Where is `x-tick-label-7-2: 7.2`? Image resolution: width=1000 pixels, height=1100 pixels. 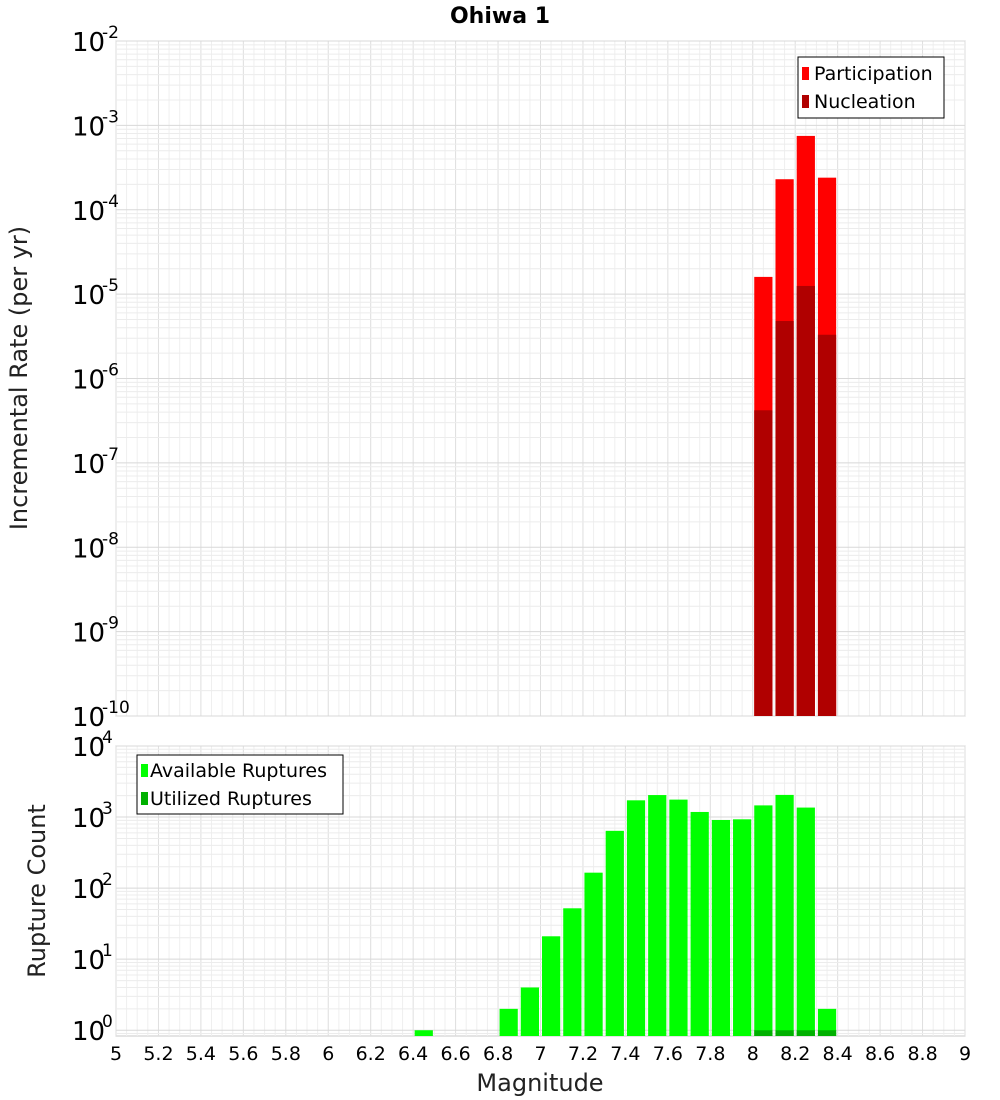
x-tick-label-7-2: 7.2 is located at coordinates (583, 1054).